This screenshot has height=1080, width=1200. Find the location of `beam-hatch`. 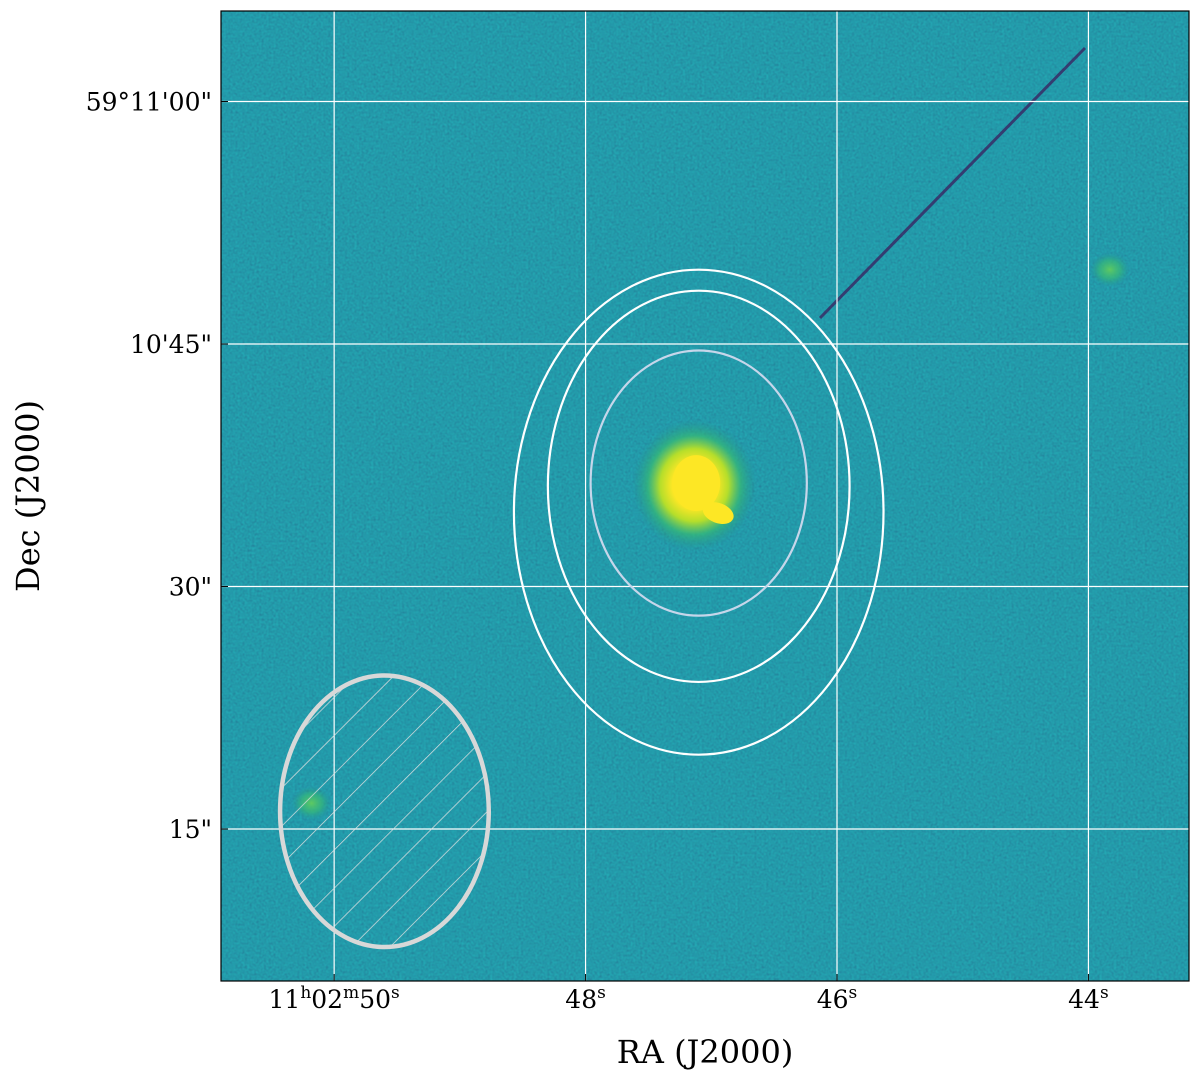

beam-hatch is located at coordinates (384, 811).